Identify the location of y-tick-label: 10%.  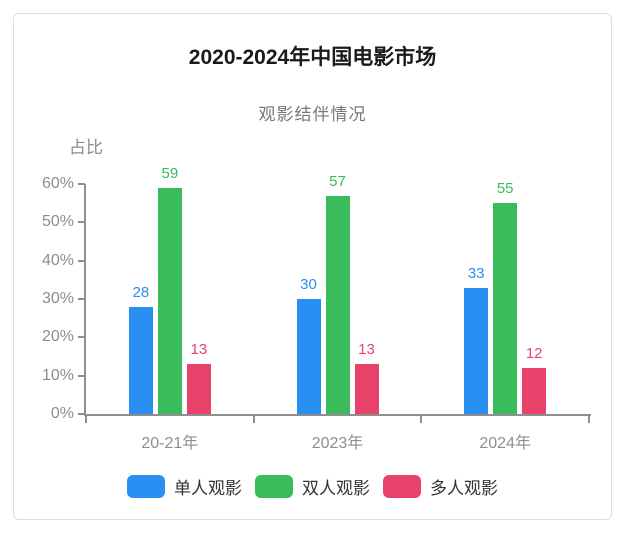
(57, 375).